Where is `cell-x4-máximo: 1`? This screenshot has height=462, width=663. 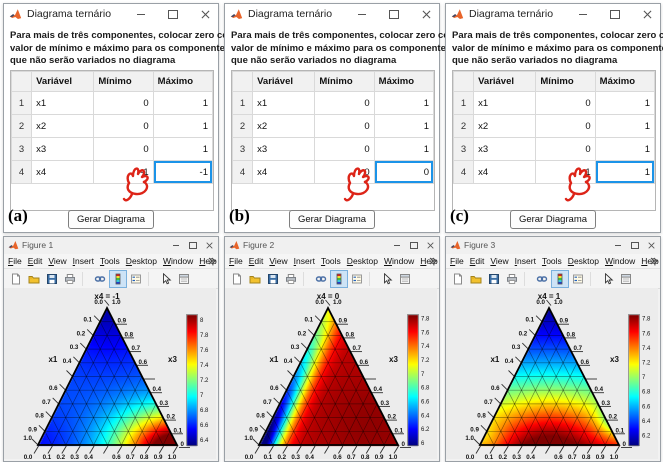 cell-x4-máximo: 1 is located at coordinates (624, 172).